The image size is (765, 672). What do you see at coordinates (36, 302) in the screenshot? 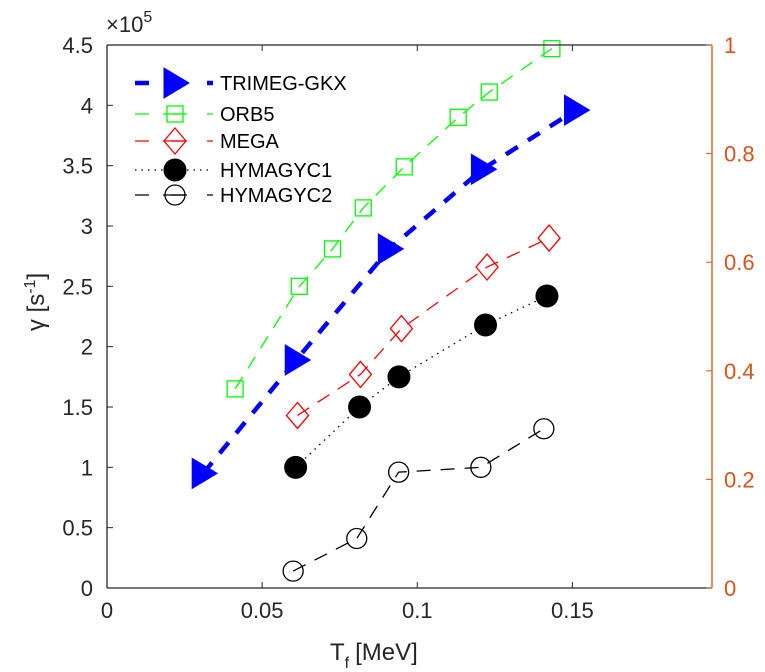
I see `y-axis-label: γ [s-1]` at bounding box center [36, 302].